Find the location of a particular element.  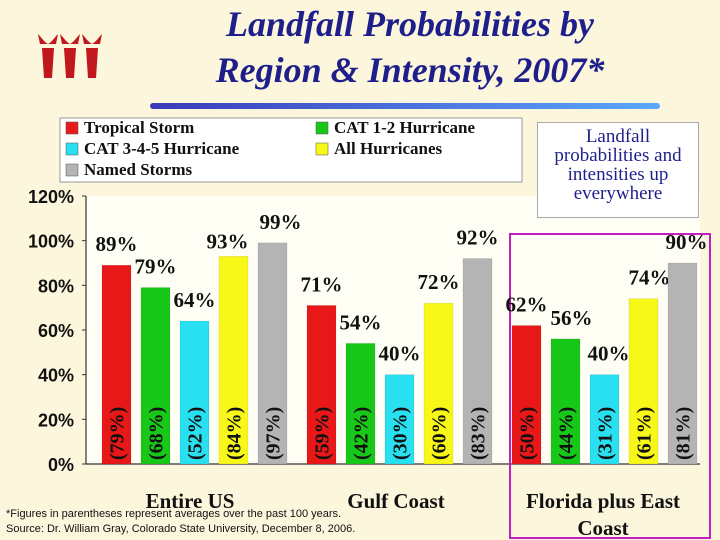

y-tick-label: 0% is located at coordinates (61, 465).